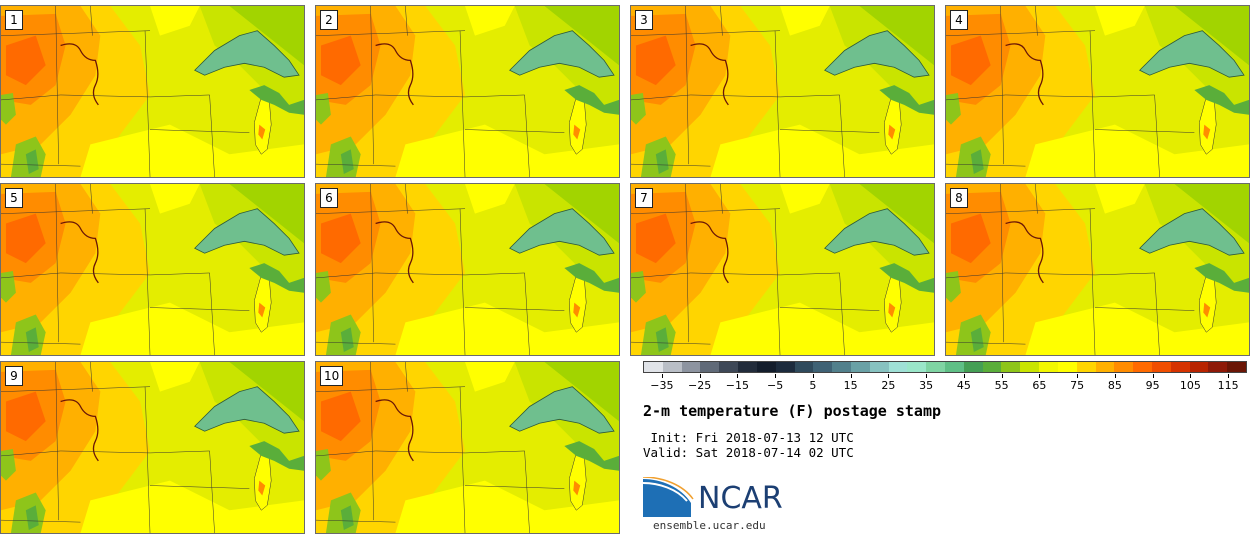 The width and height of the screenshot is (1260, 534). Describe the element at coordinates (700, 385) in the screenshot. I see `colorbar-tick-label: −25` at that location.